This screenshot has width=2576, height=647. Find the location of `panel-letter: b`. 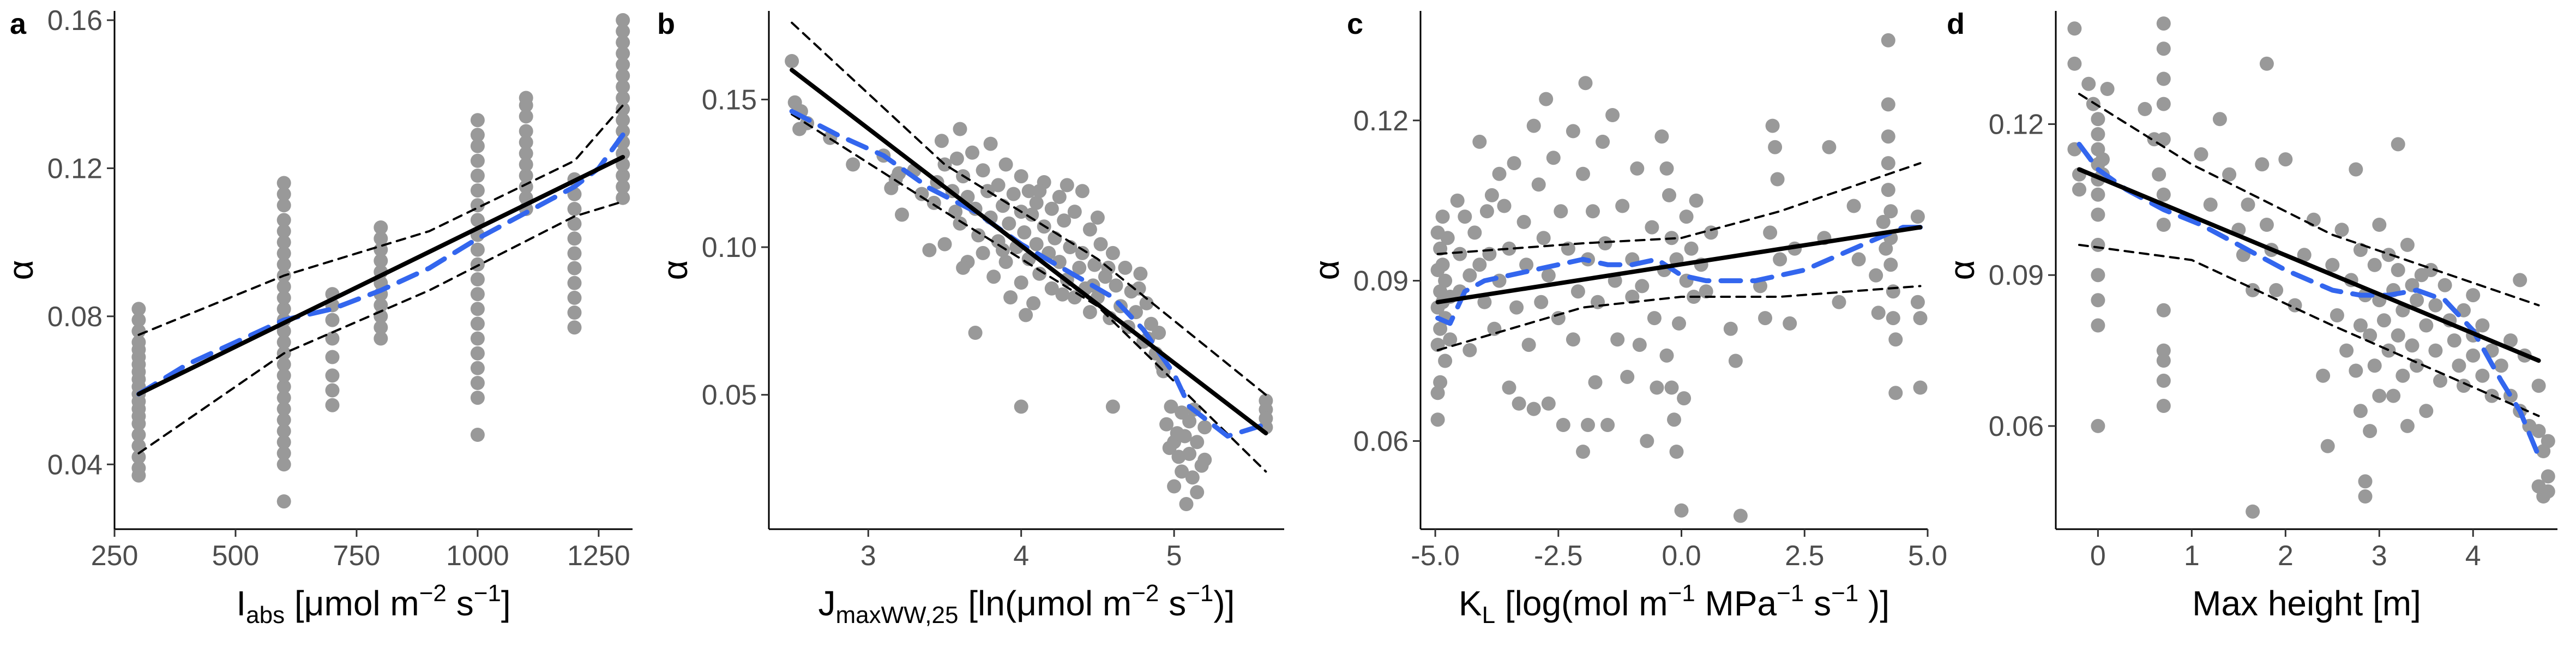

panel-letter: b is located at coordinates (666, 24).